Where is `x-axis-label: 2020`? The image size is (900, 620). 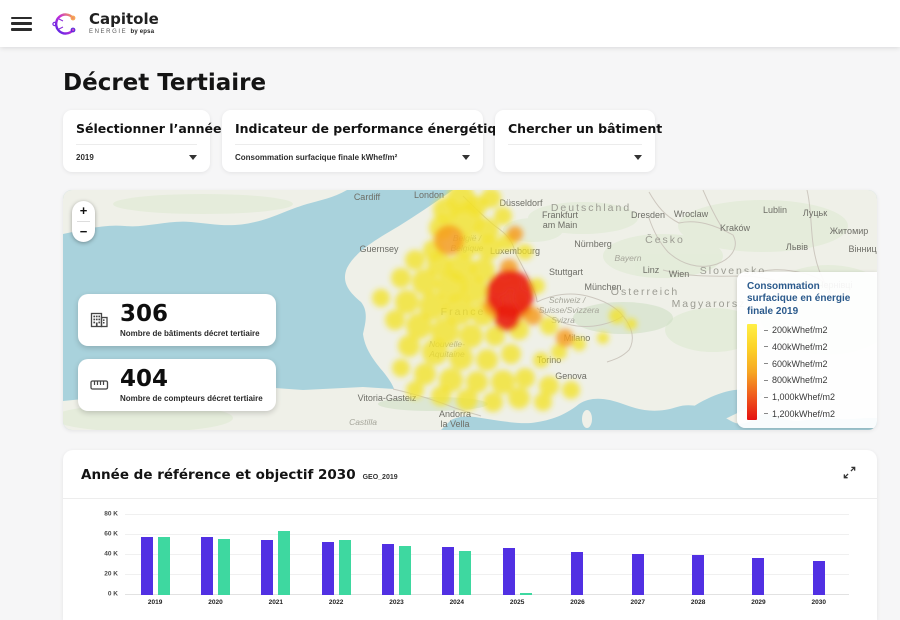
x-axis-label: 2020 is located at coordinates (215, 602).